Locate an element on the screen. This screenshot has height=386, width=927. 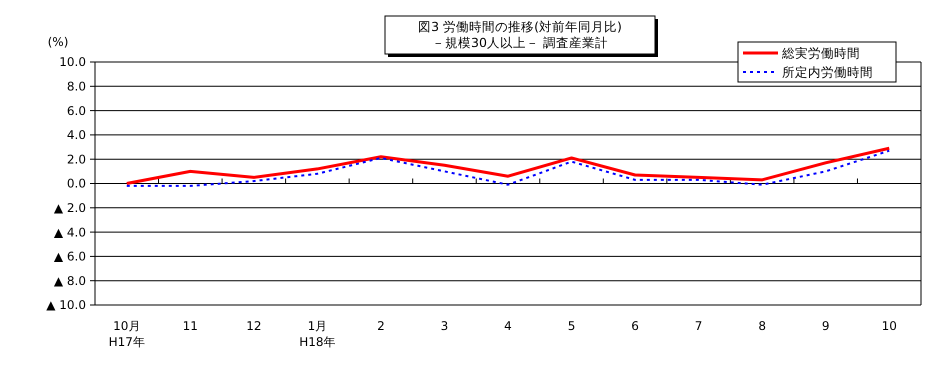
y-tick-label: ▲ 2.0 is located at coordinates (70, 208).